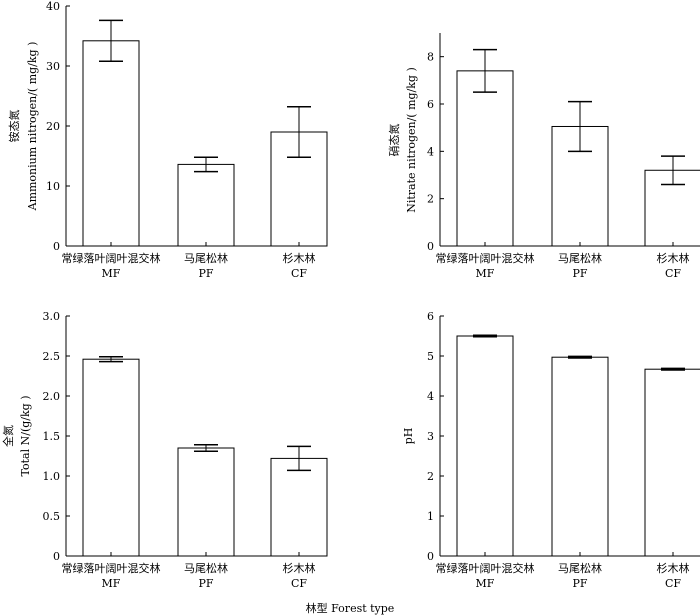 Image resolution: width=700 pixels, height=616 pixels. I want to click on y-axis-label-zh: 铵态氮, so click(14, 126).